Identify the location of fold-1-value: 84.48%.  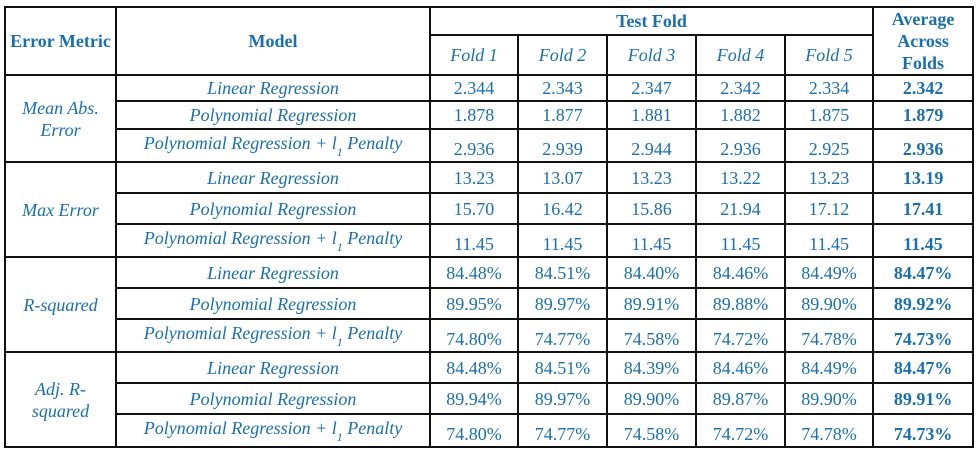
(474, 272).